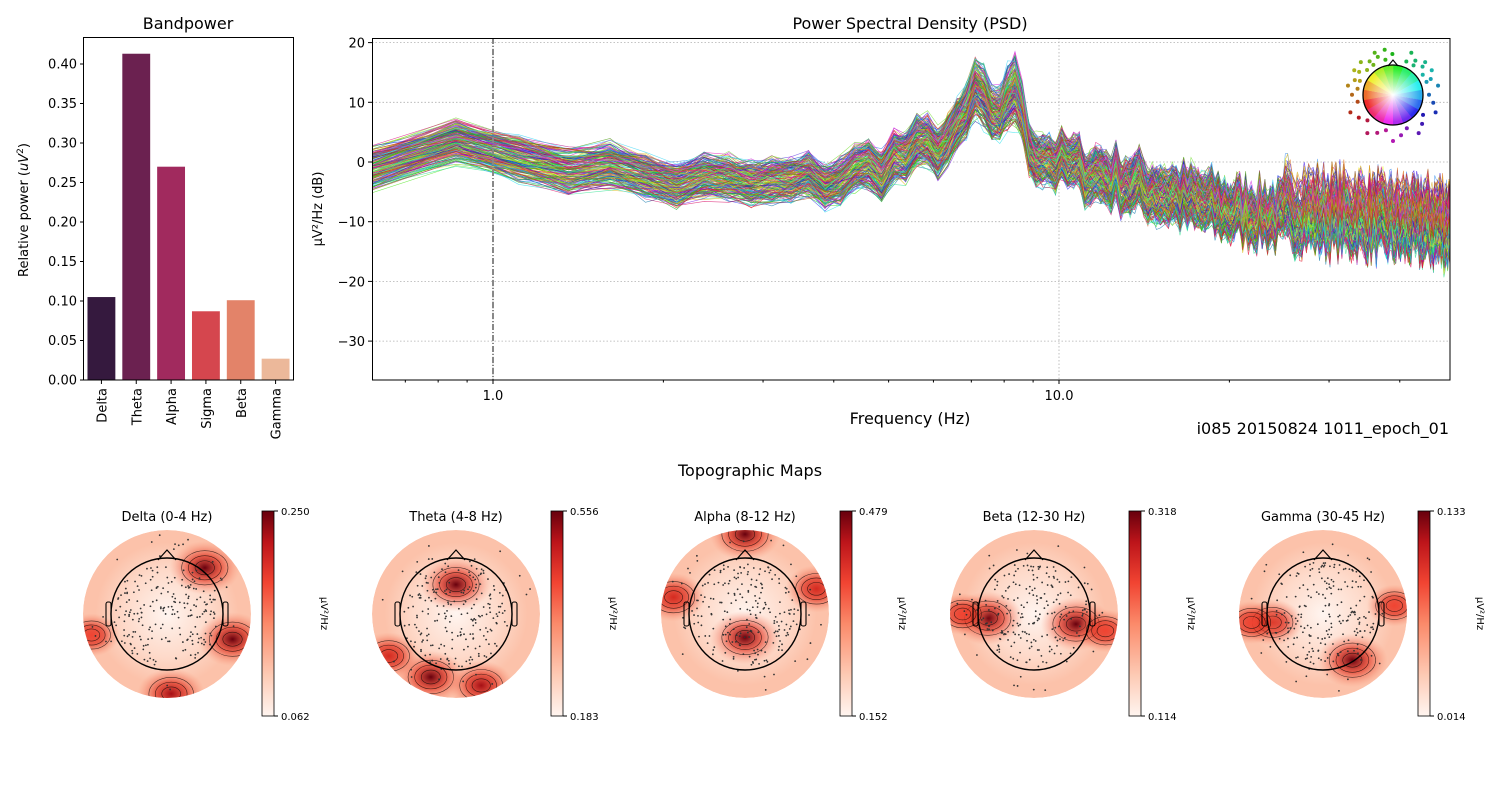 The image size is (1500, 800). I want to click on bar-beta, so click(240, 340).